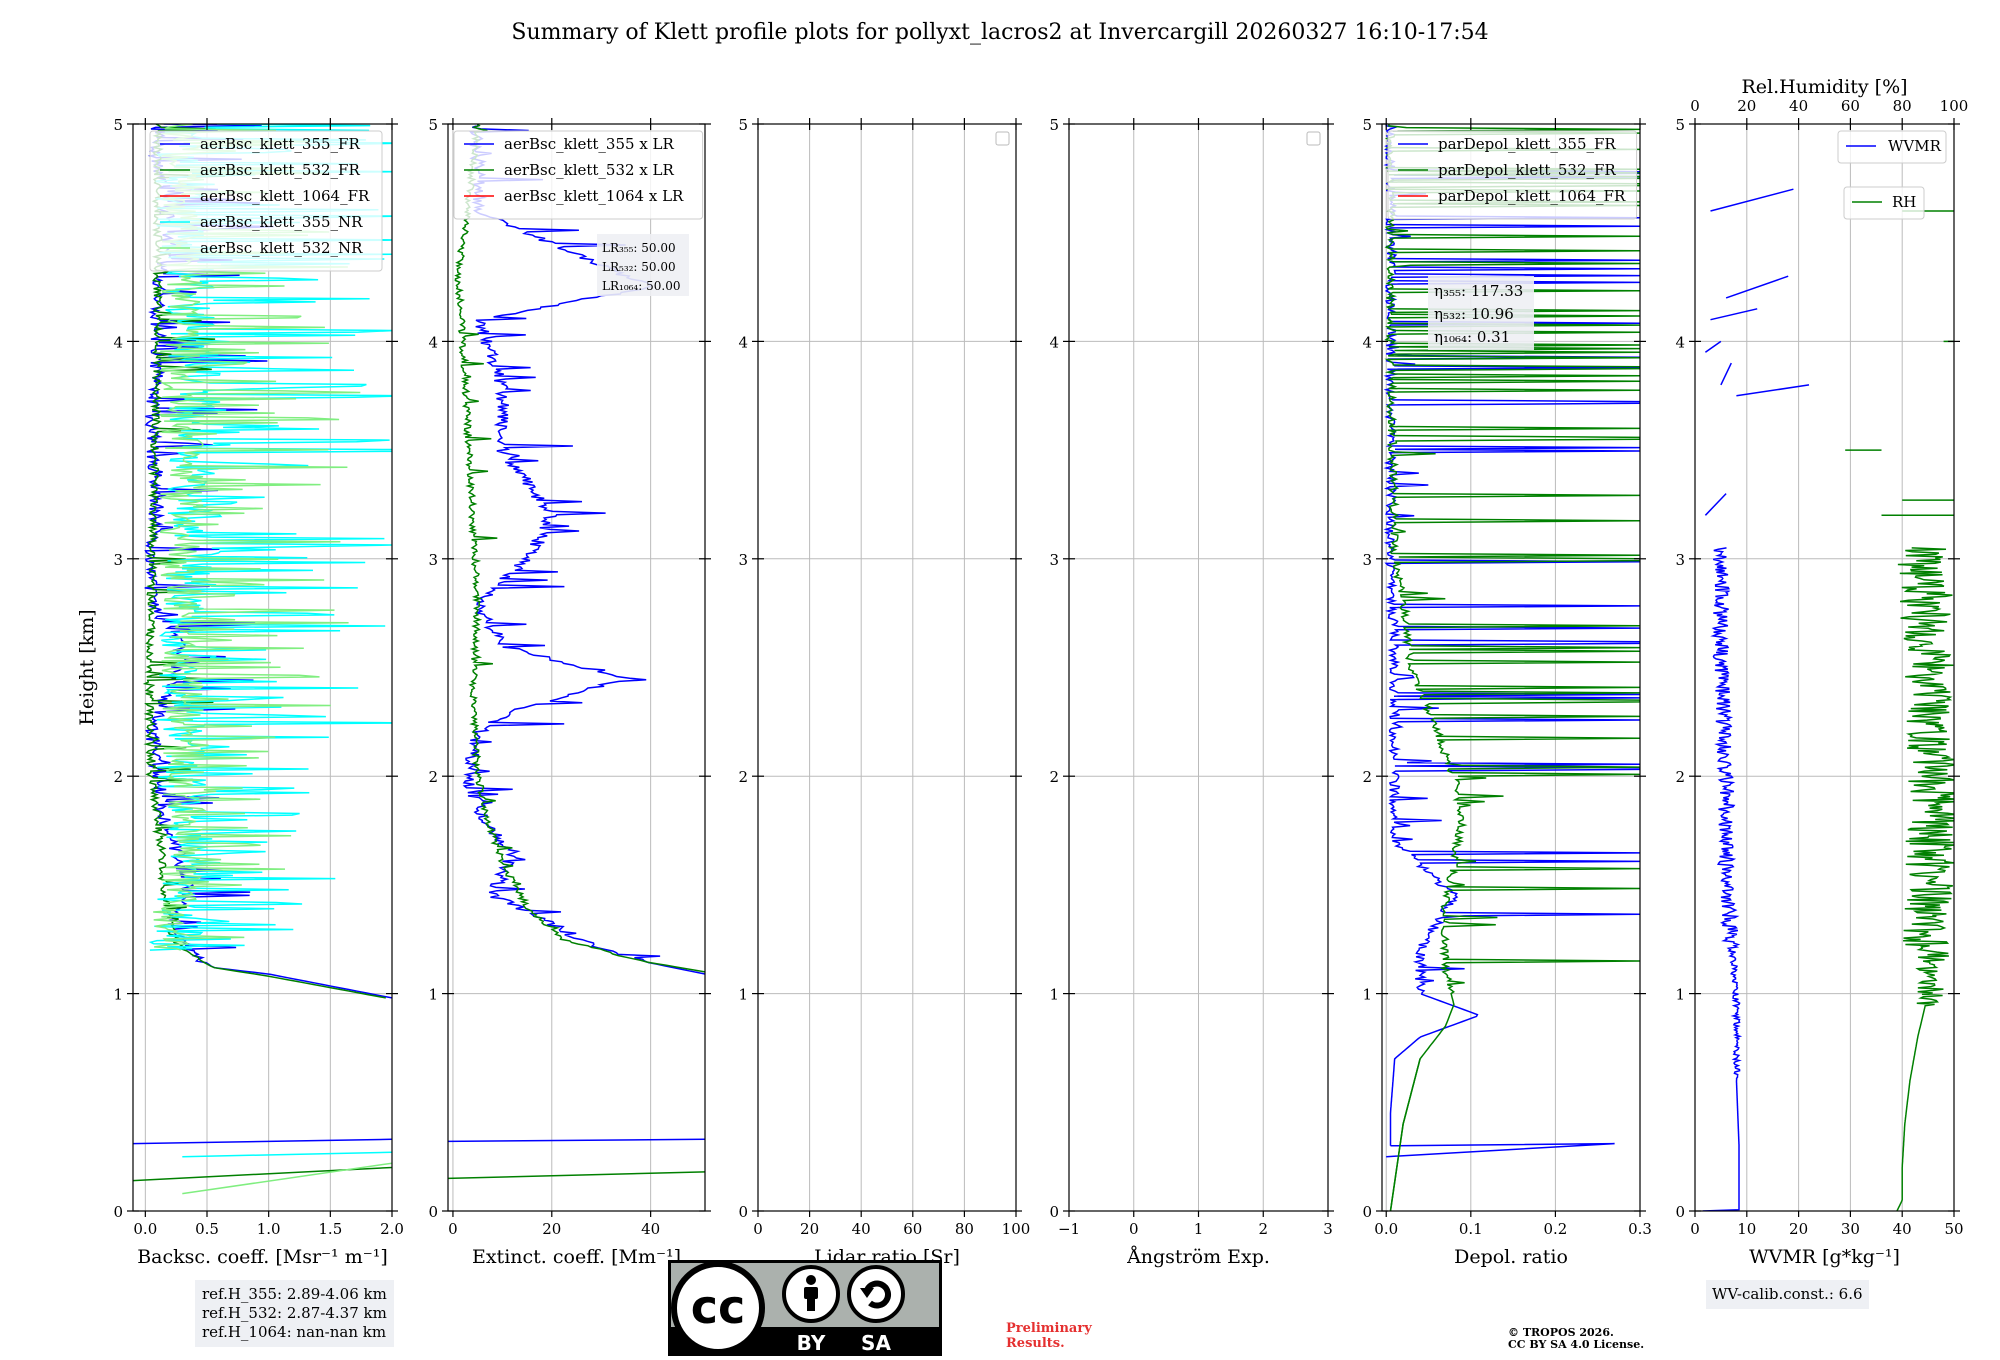 The height and width of the screenshot is (1360, 2000). What do you see at coordinates (639, 248) in the screenshot?
I see `lr-text-0: LR₃₅₅: 50.00` at bounding box center [639, 248].